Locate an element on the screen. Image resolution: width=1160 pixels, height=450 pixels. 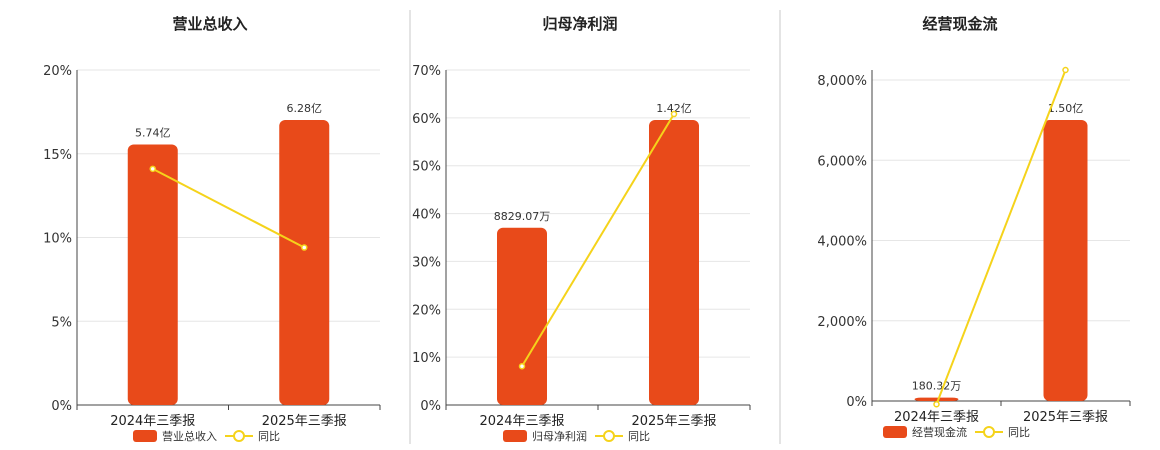
bar-value-label: 1.50亿 is located at coordinates (1066, 108).